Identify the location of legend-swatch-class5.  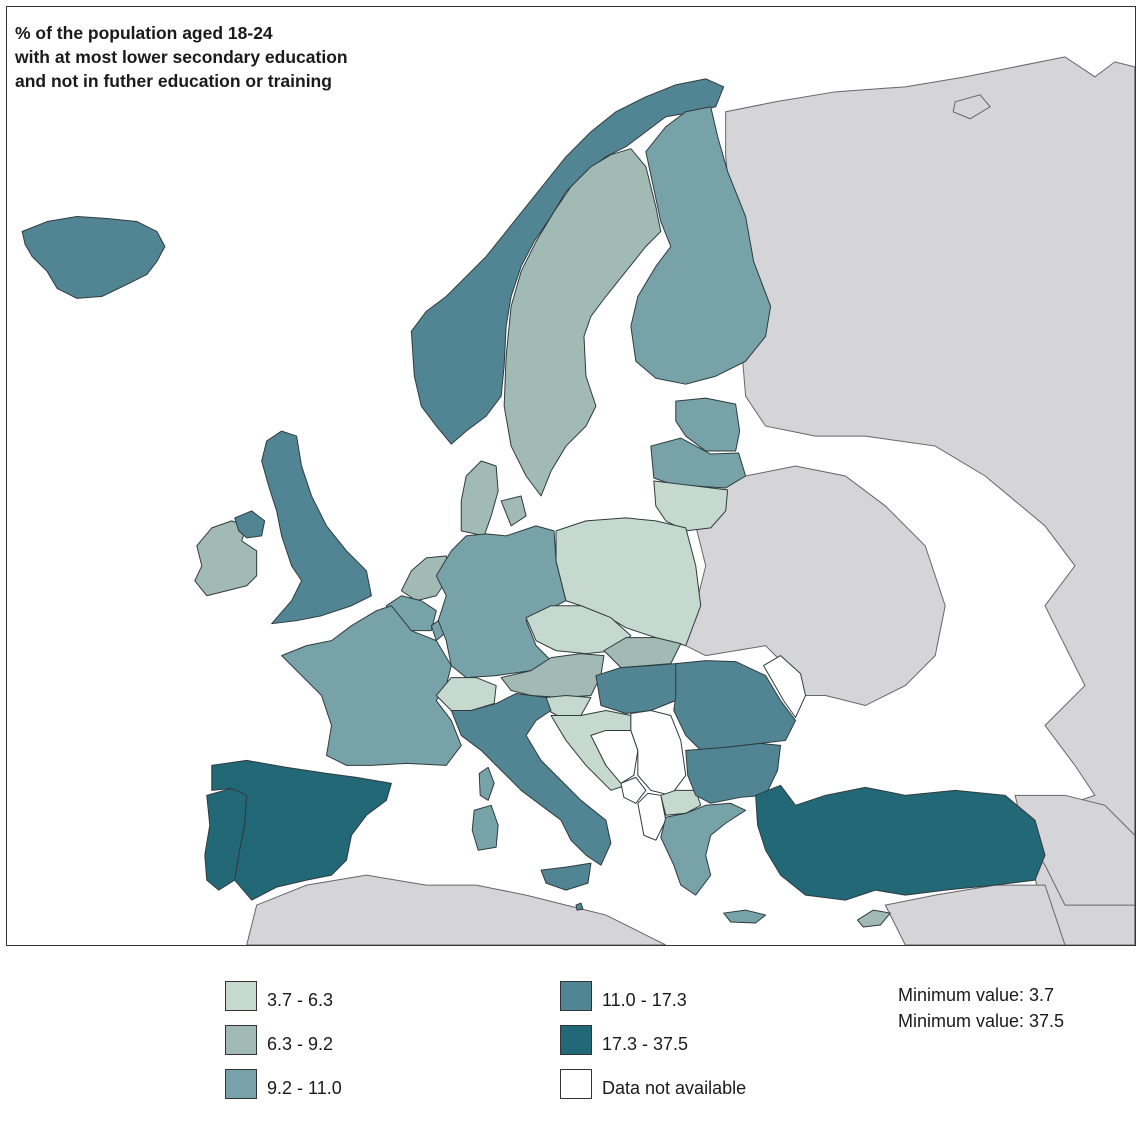
(576, 1040).